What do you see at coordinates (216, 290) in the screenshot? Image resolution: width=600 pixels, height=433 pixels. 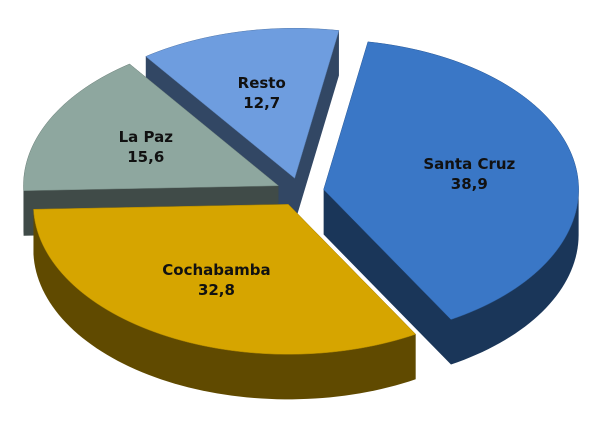 I see `value-label: 32,8` at bounding box center [216, 290].